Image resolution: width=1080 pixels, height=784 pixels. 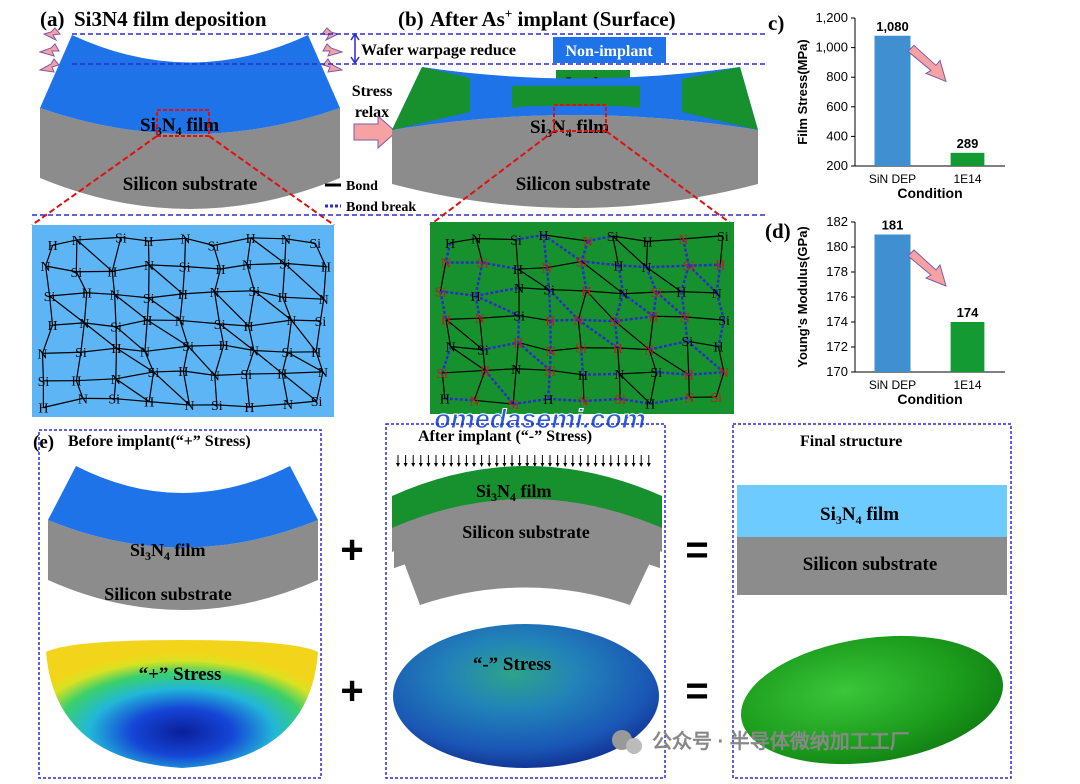 I want to click on x-axis-title: Condition, so click(x=929, y=399).